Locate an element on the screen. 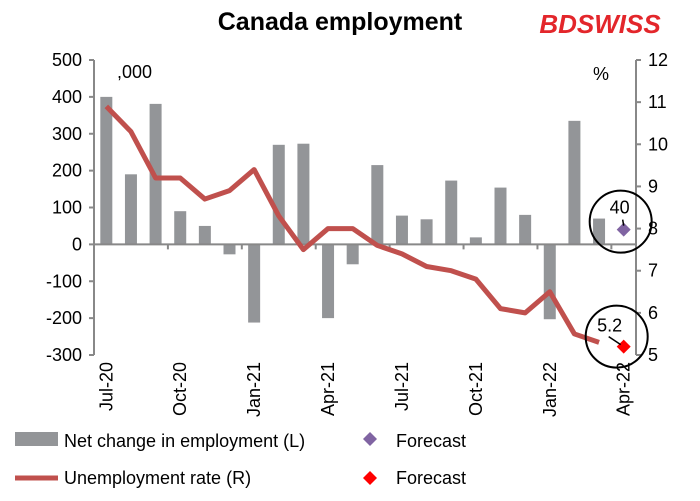 The image size is (700, 501). x-tick-label: Jan-22 is located at coordinates (550, 389).